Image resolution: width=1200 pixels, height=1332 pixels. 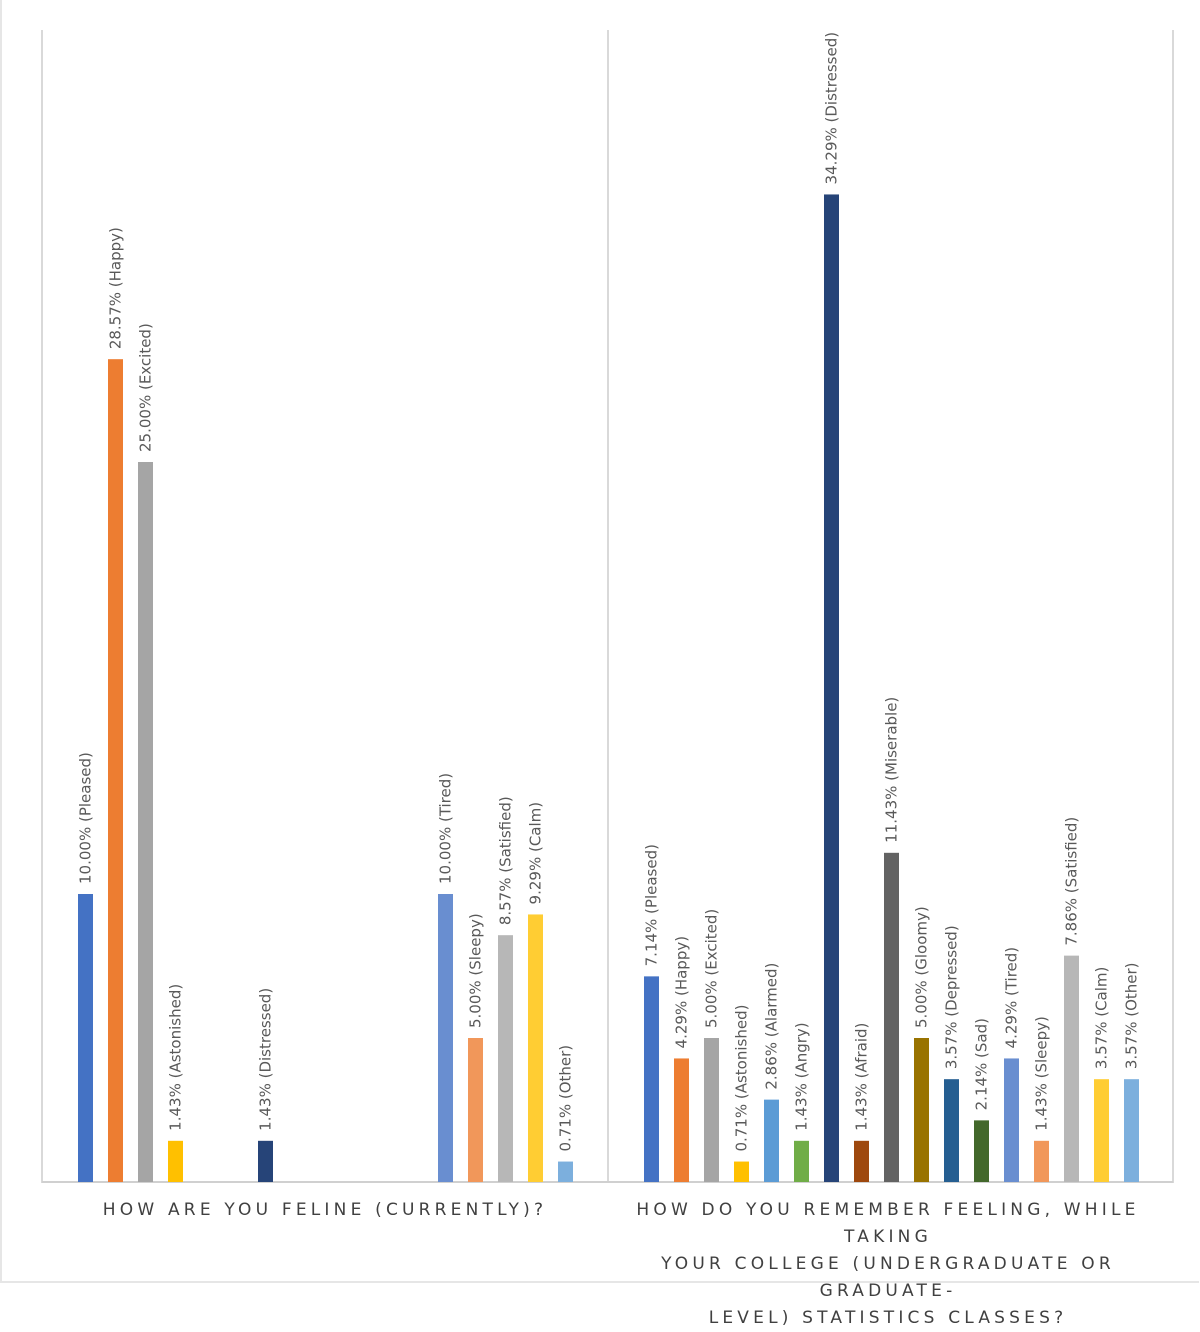 I want to click on right-data-label-happy: 4.29% (Happy), so click(x=682, y=992).